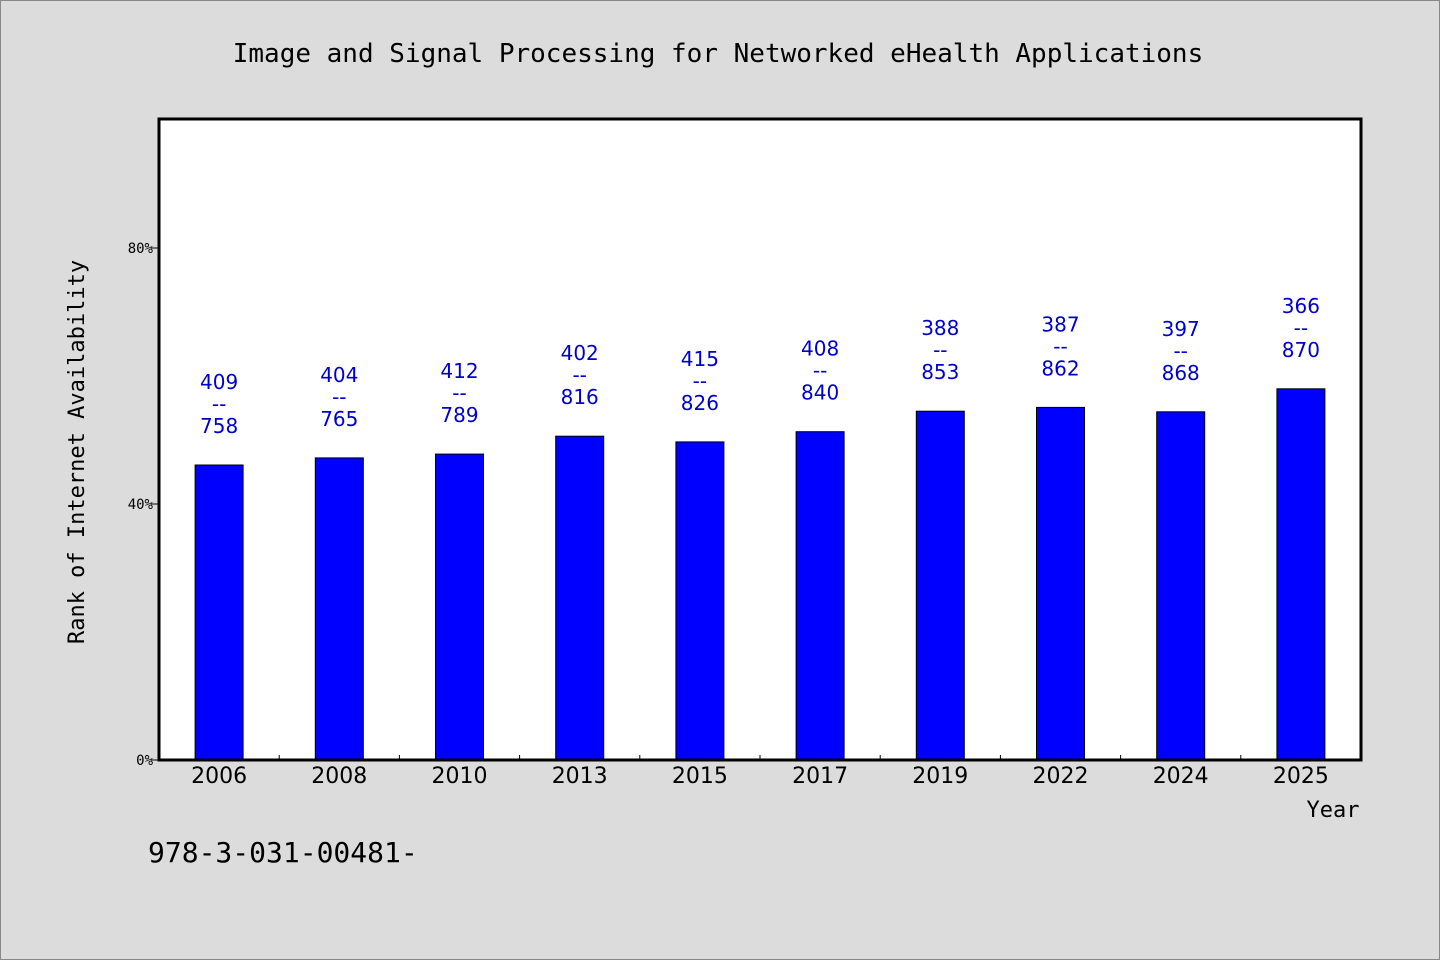  What do you see at coordinates (1301, 306) in the screenshot?
I see `bar-label-top-2025: 366` at bounding box center [1301, 306].